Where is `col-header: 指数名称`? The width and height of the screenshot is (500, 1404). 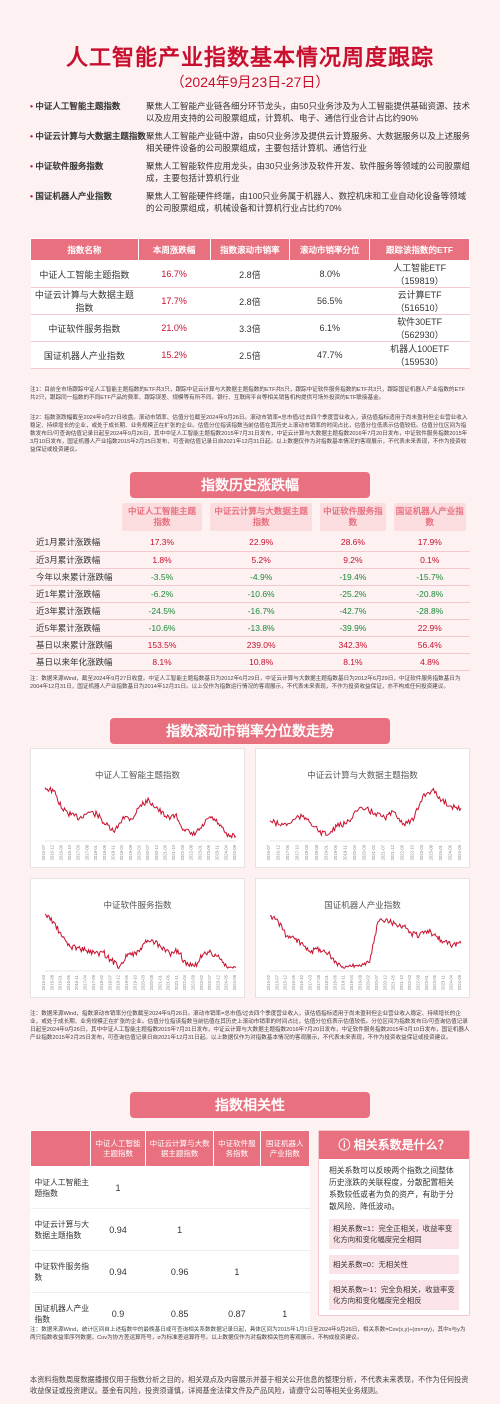
col-header: 指数名称 is located at coordinates (84, 249).